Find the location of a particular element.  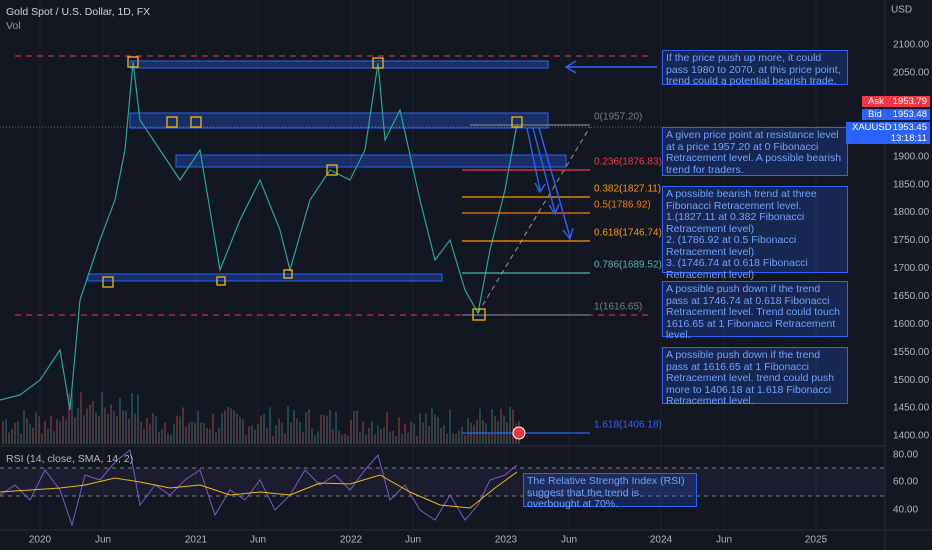

volume-label: Vol is located at coordinates (13, 26).